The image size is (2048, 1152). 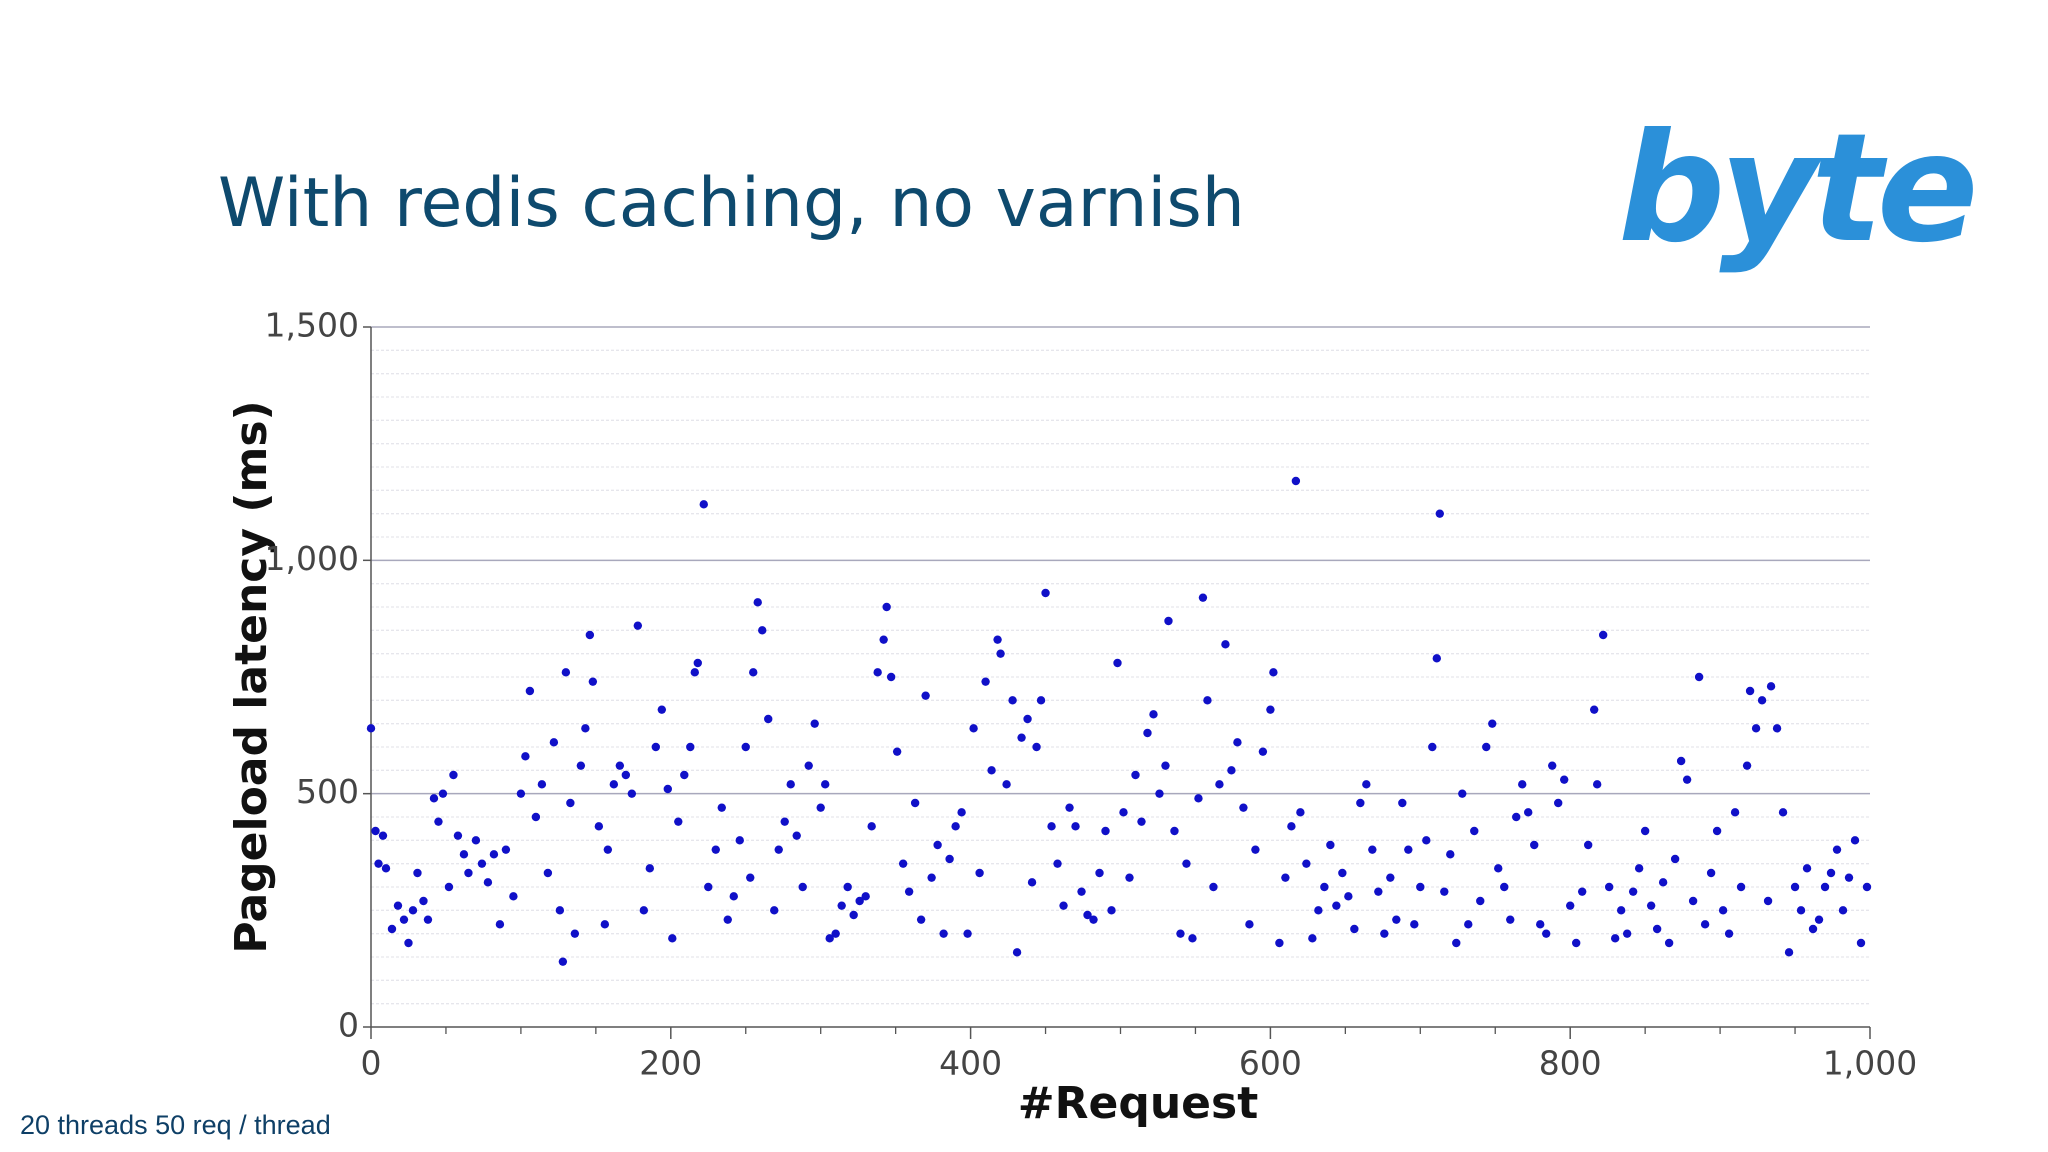 What do you see at coordinates (1796, 189) in the screenshot?
I see `logo: byte` at bounding box center [1796, 189].